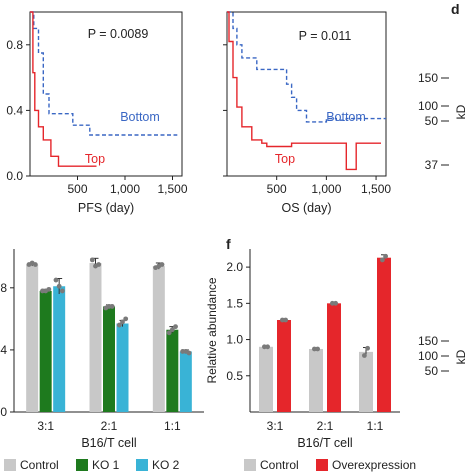  I want to click on pfs-y-tick-label: 0.0, so click(14, 176).